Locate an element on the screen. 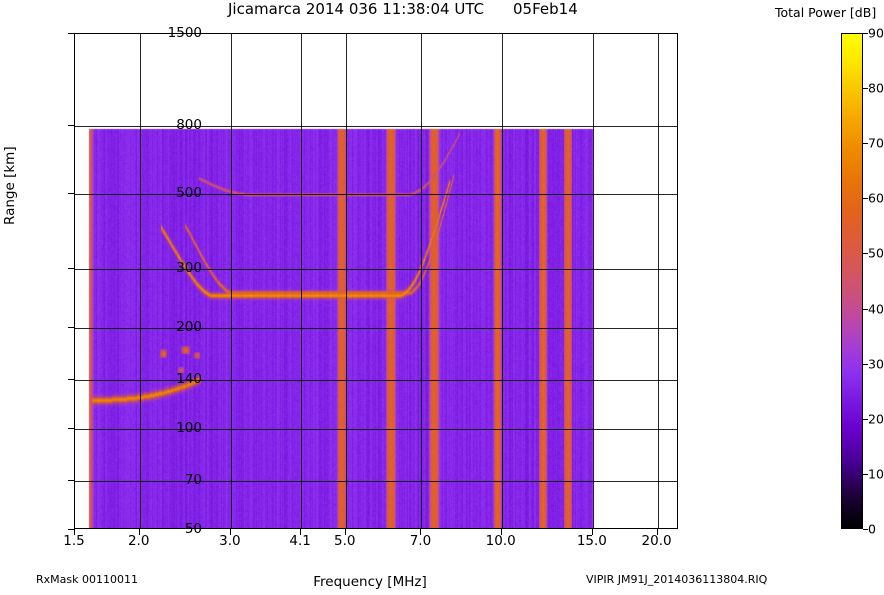 This screenshot has width=884, height=595. footer-right: VIPIR JM91J_2014036113804.RIQ is located at coordinates (677, 579).